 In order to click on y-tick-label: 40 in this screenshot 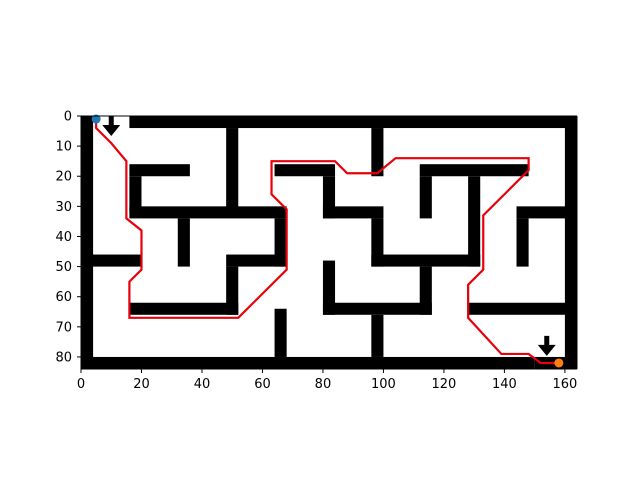, I will do `click(63, 237)`.